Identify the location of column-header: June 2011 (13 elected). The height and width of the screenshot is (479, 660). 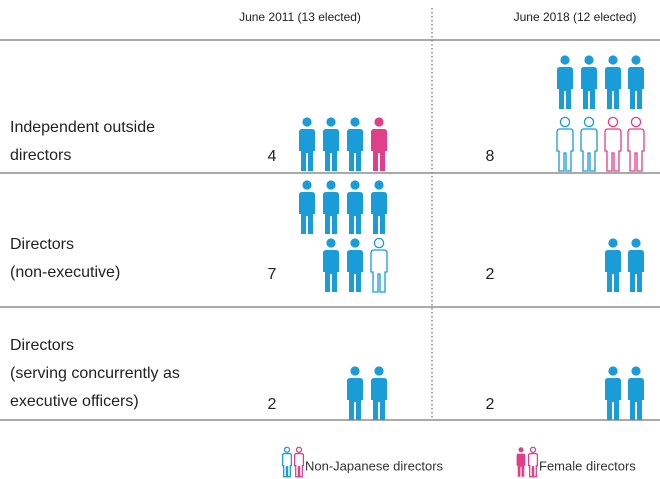
(300, 17).